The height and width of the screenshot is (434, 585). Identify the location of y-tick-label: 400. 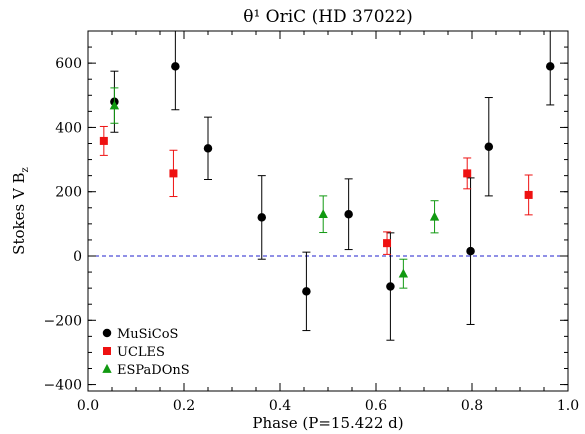
(68, 128).